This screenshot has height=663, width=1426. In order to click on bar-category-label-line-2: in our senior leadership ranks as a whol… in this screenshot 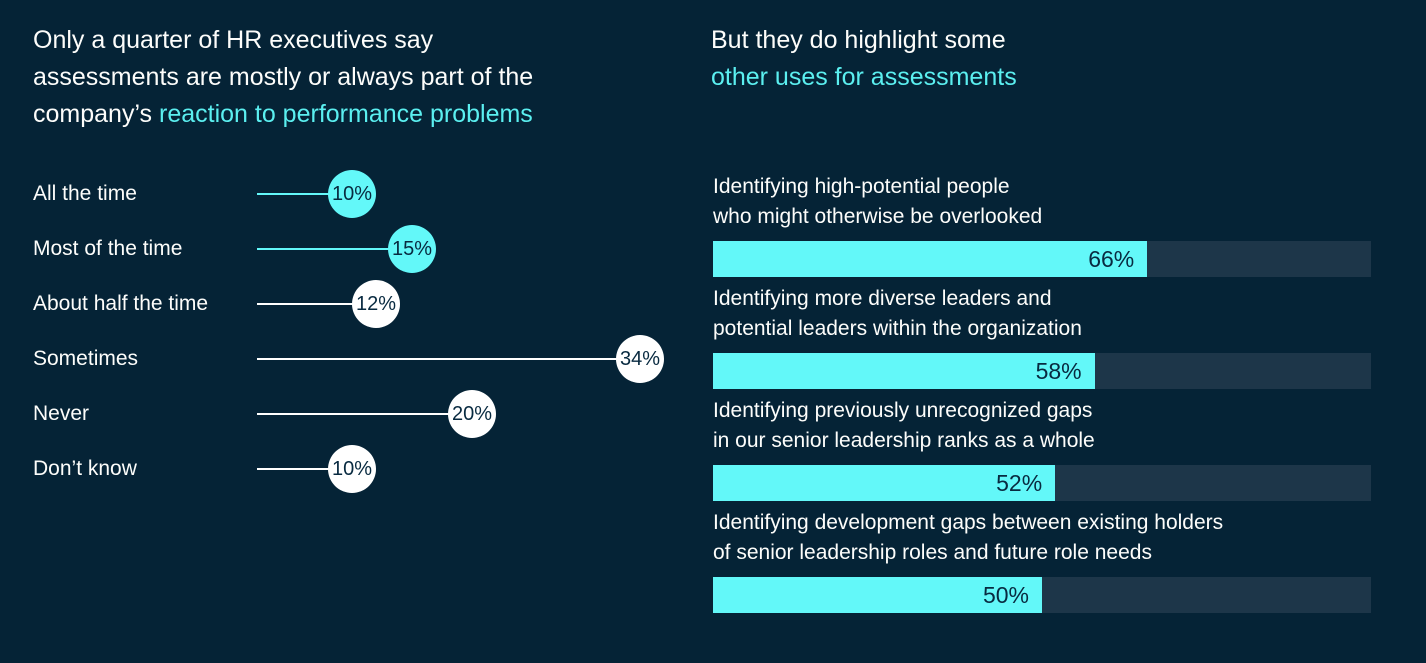, I will do `click(904, 440)`.